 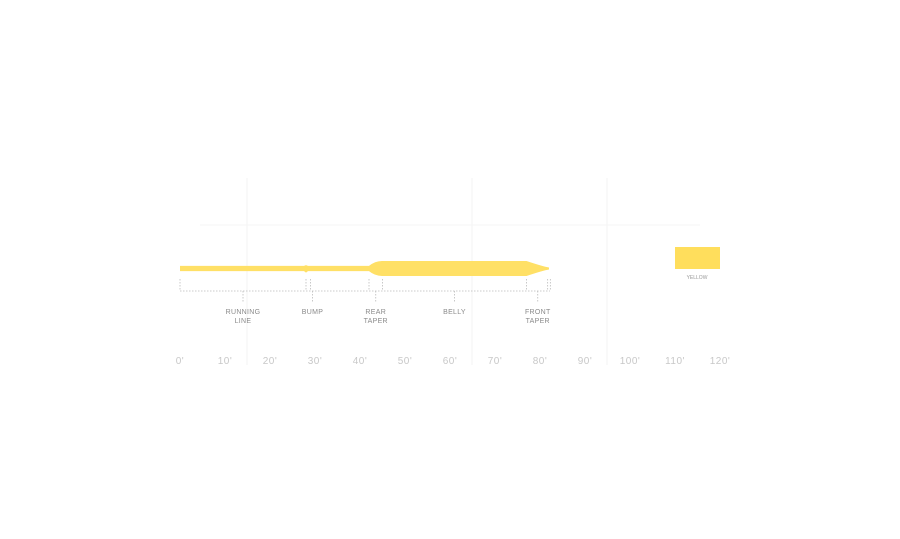 What do you see at coordinates (454, 312) in the screenshot?
I see `segment-label: BELLY` at bounding box center [454, 312].